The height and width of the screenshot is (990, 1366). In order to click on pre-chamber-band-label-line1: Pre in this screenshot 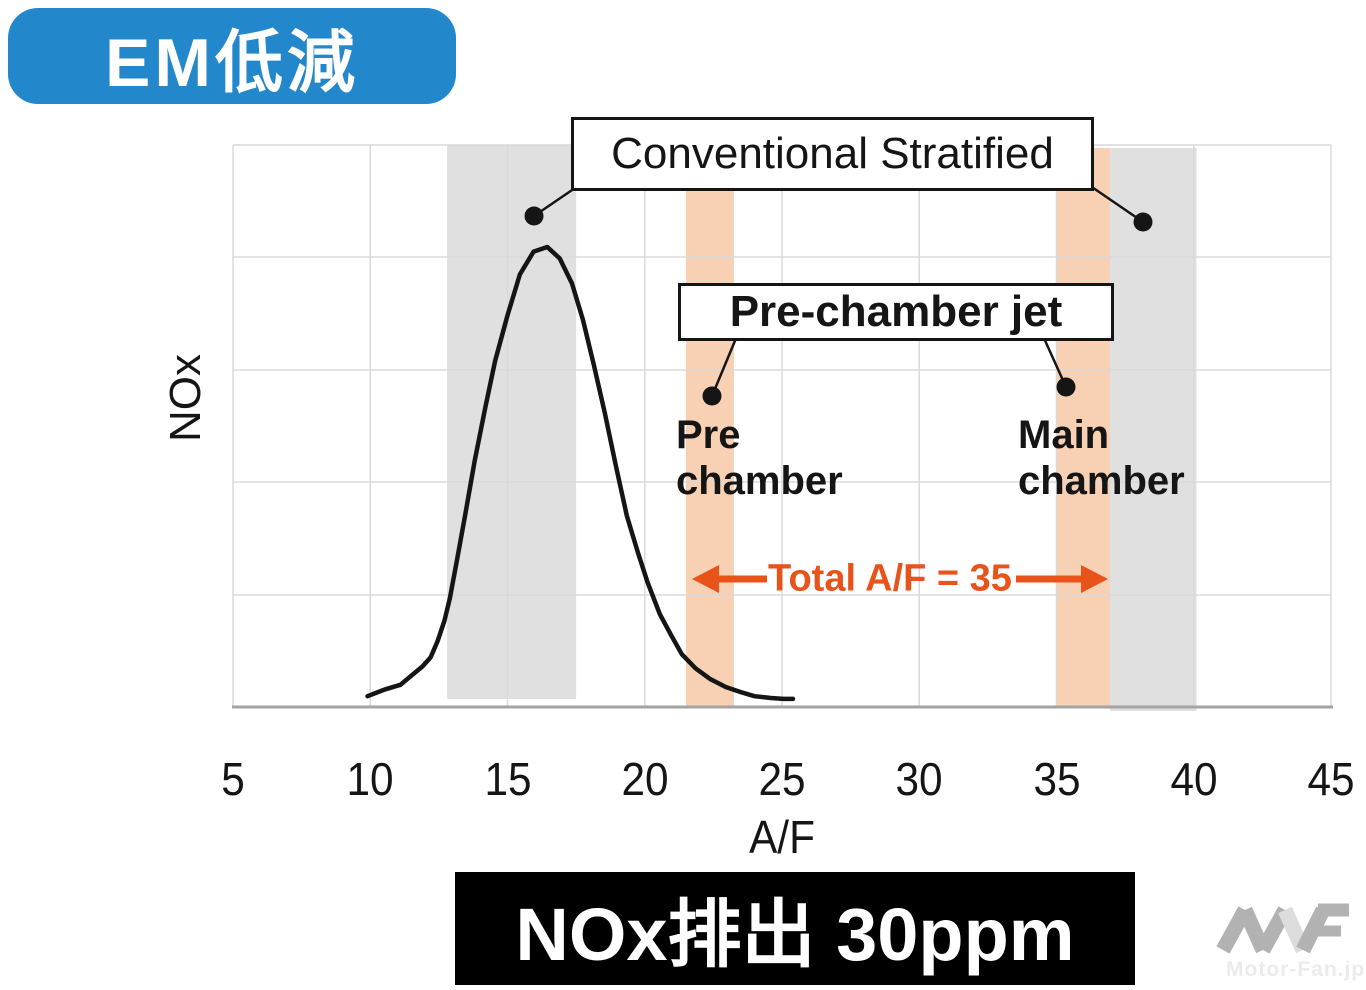, I will do `click(708, 435)`.